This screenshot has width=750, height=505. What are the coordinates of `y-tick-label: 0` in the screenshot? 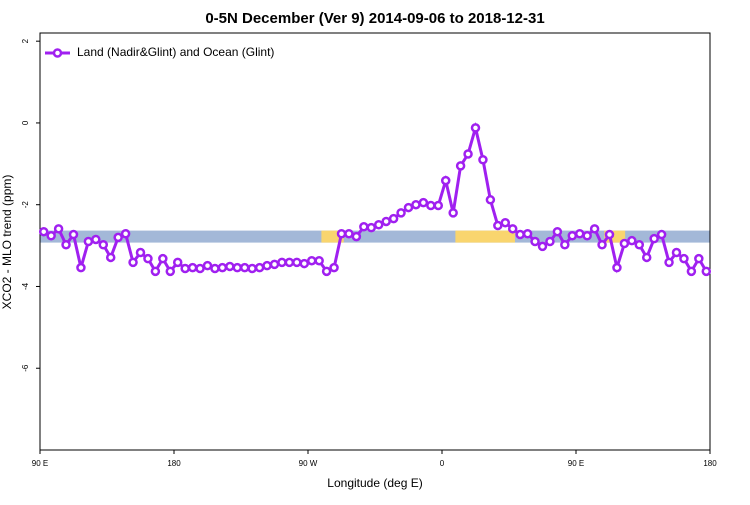 It's located at (25, 122).